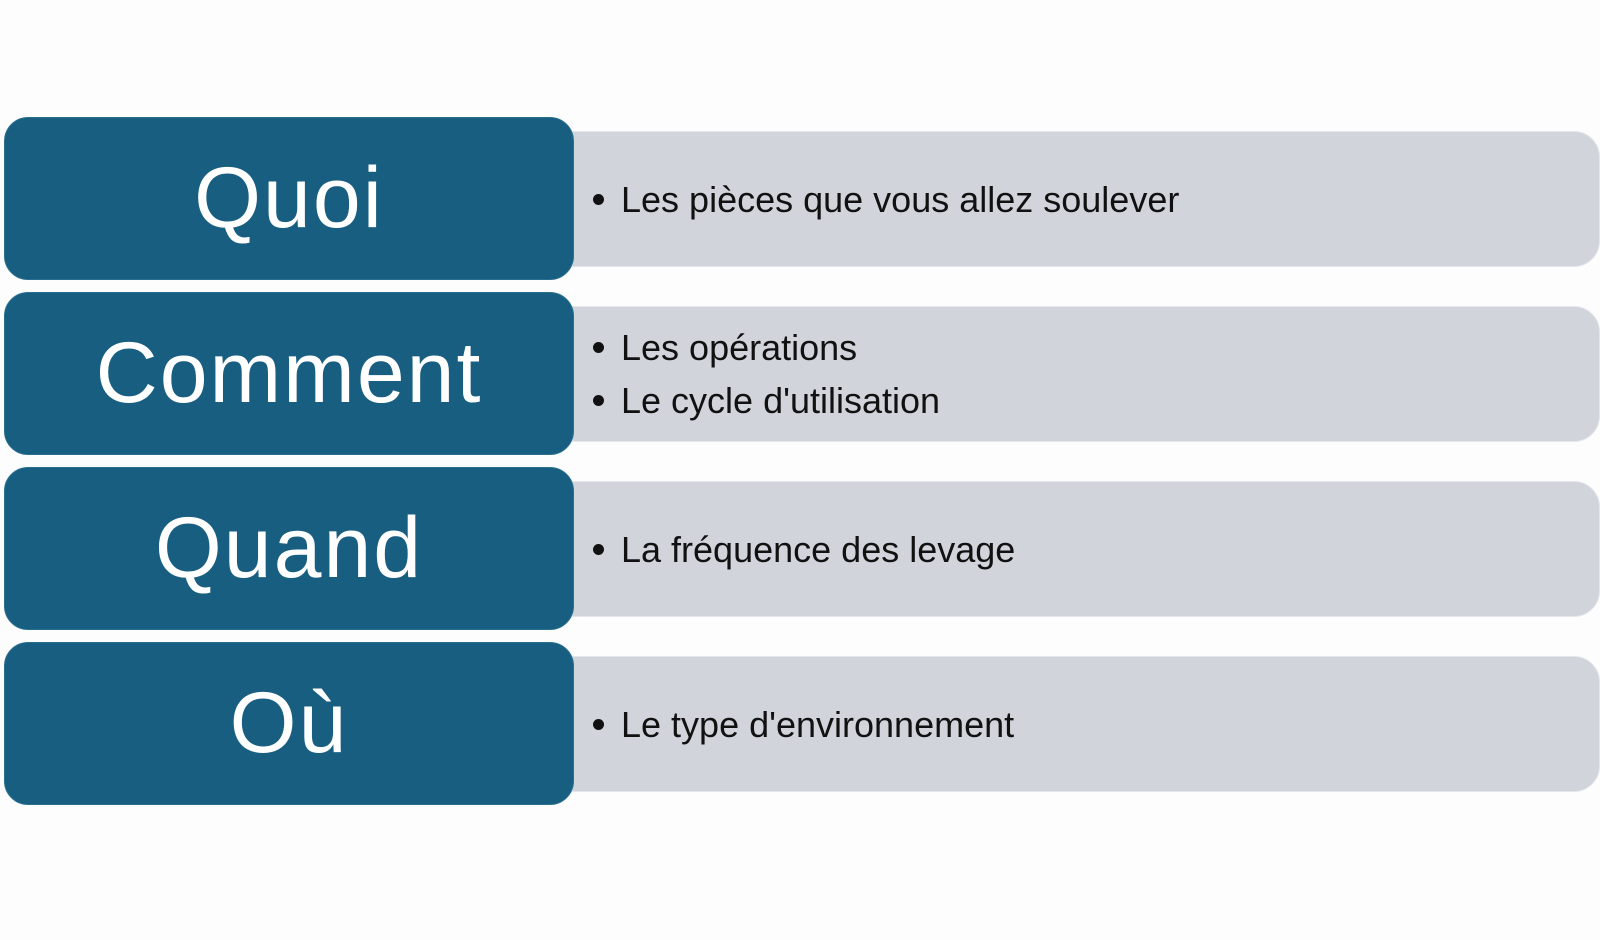  Describe the element at coordinates (1096, 400) in the screenshot. I see `list-item: Le cycle d'utilisation` at that location.